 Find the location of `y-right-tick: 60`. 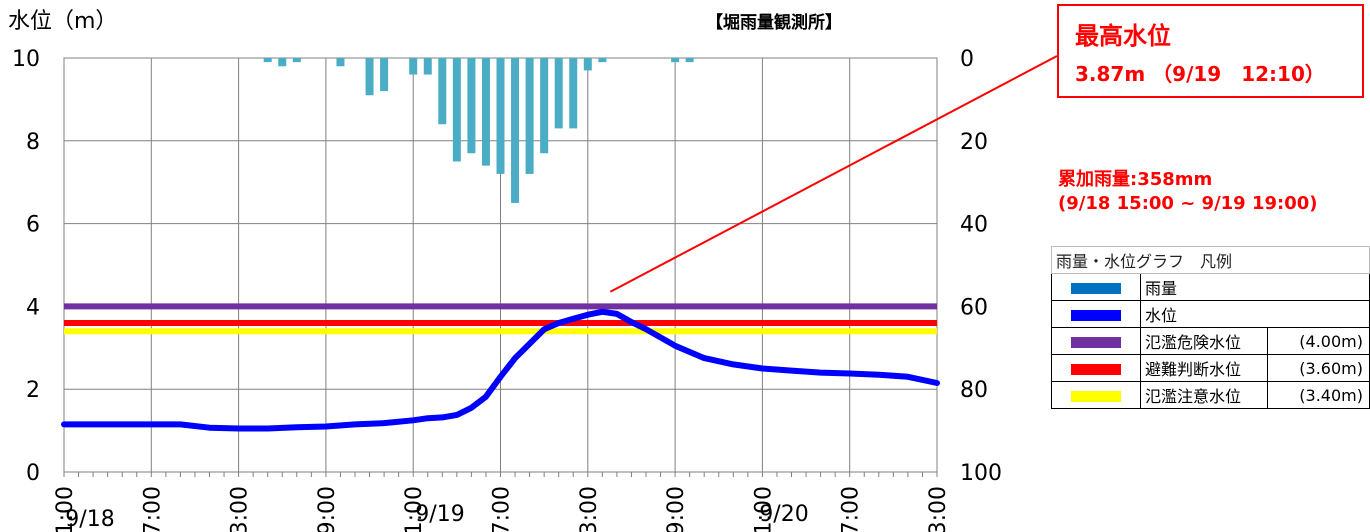

y-right-tick: 60 is located at coordinates (974, 307).